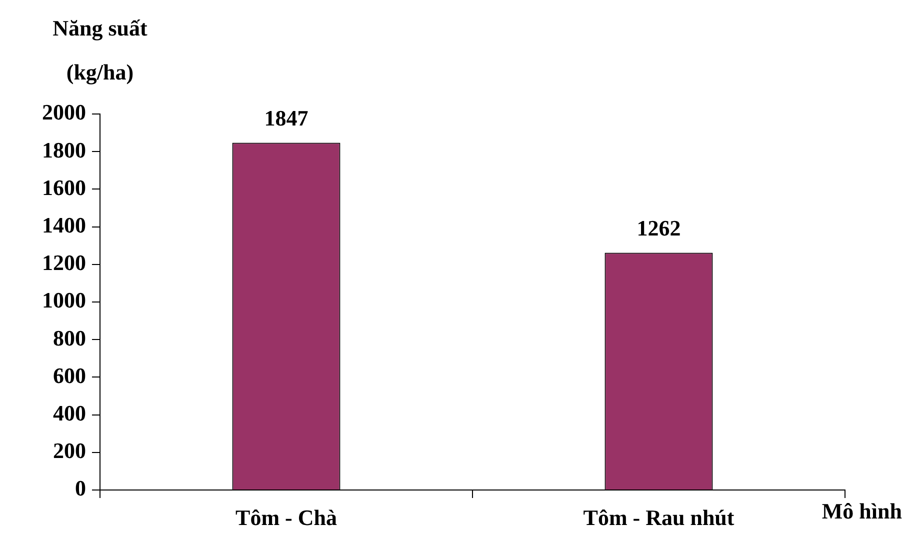  I want to click on y-tick-label: 2000, so click(64, 112).